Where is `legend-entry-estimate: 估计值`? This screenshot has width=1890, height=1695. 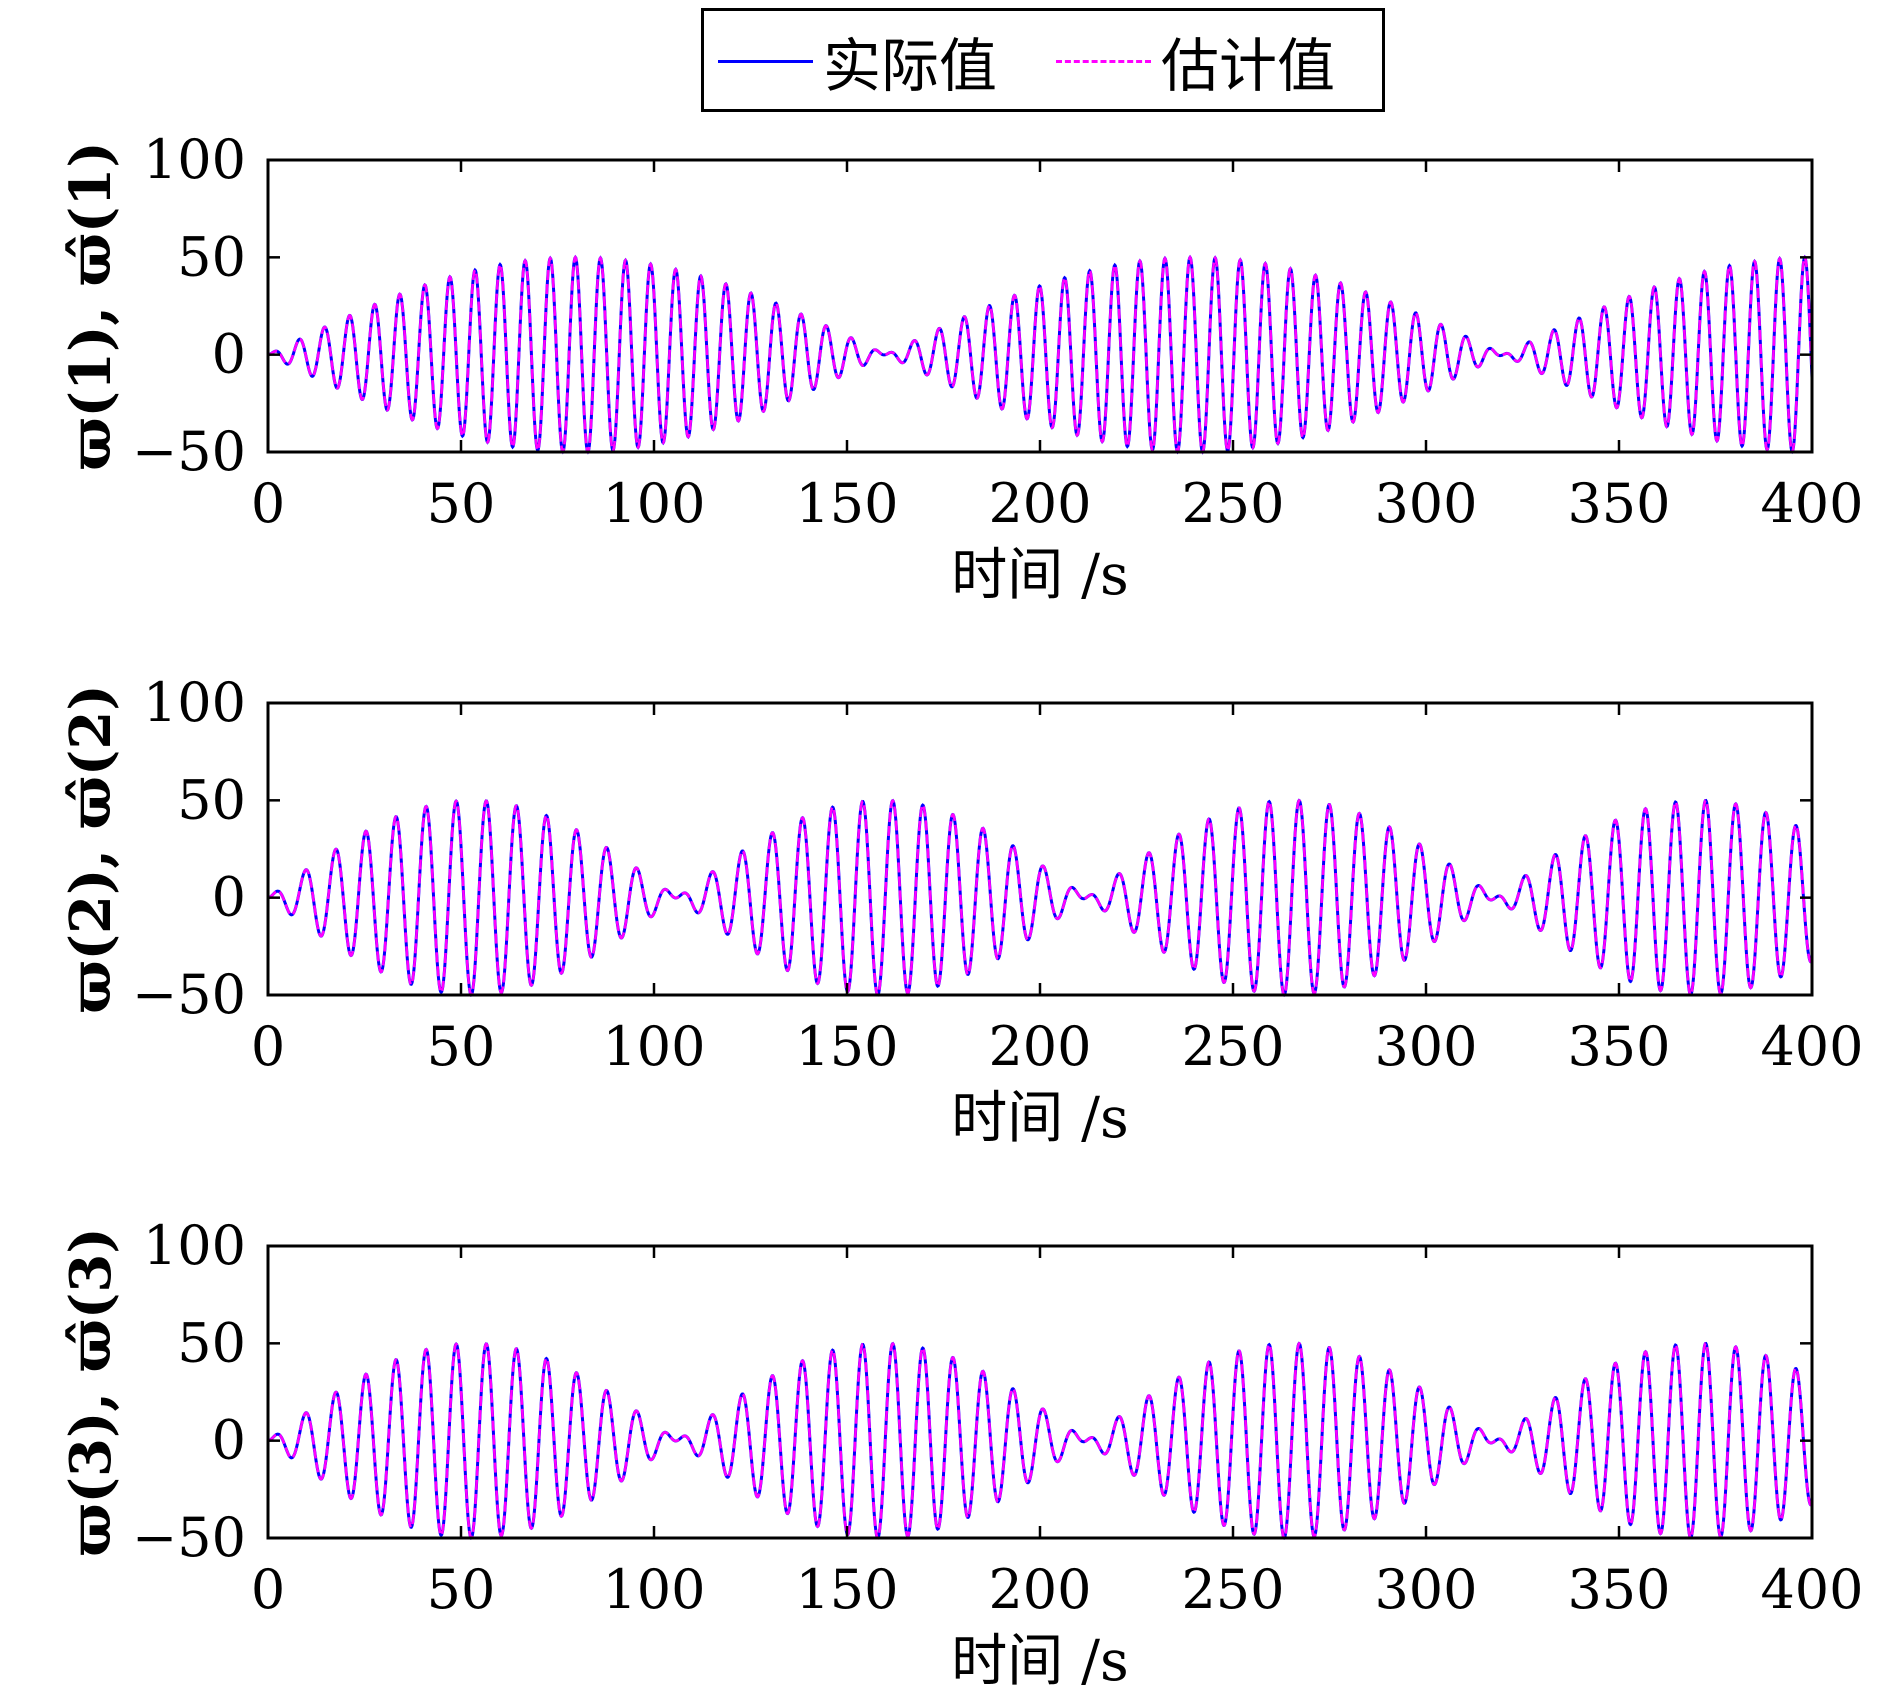 legend-entry-estimate: 估计值 is located at coordinates (1195, 64).